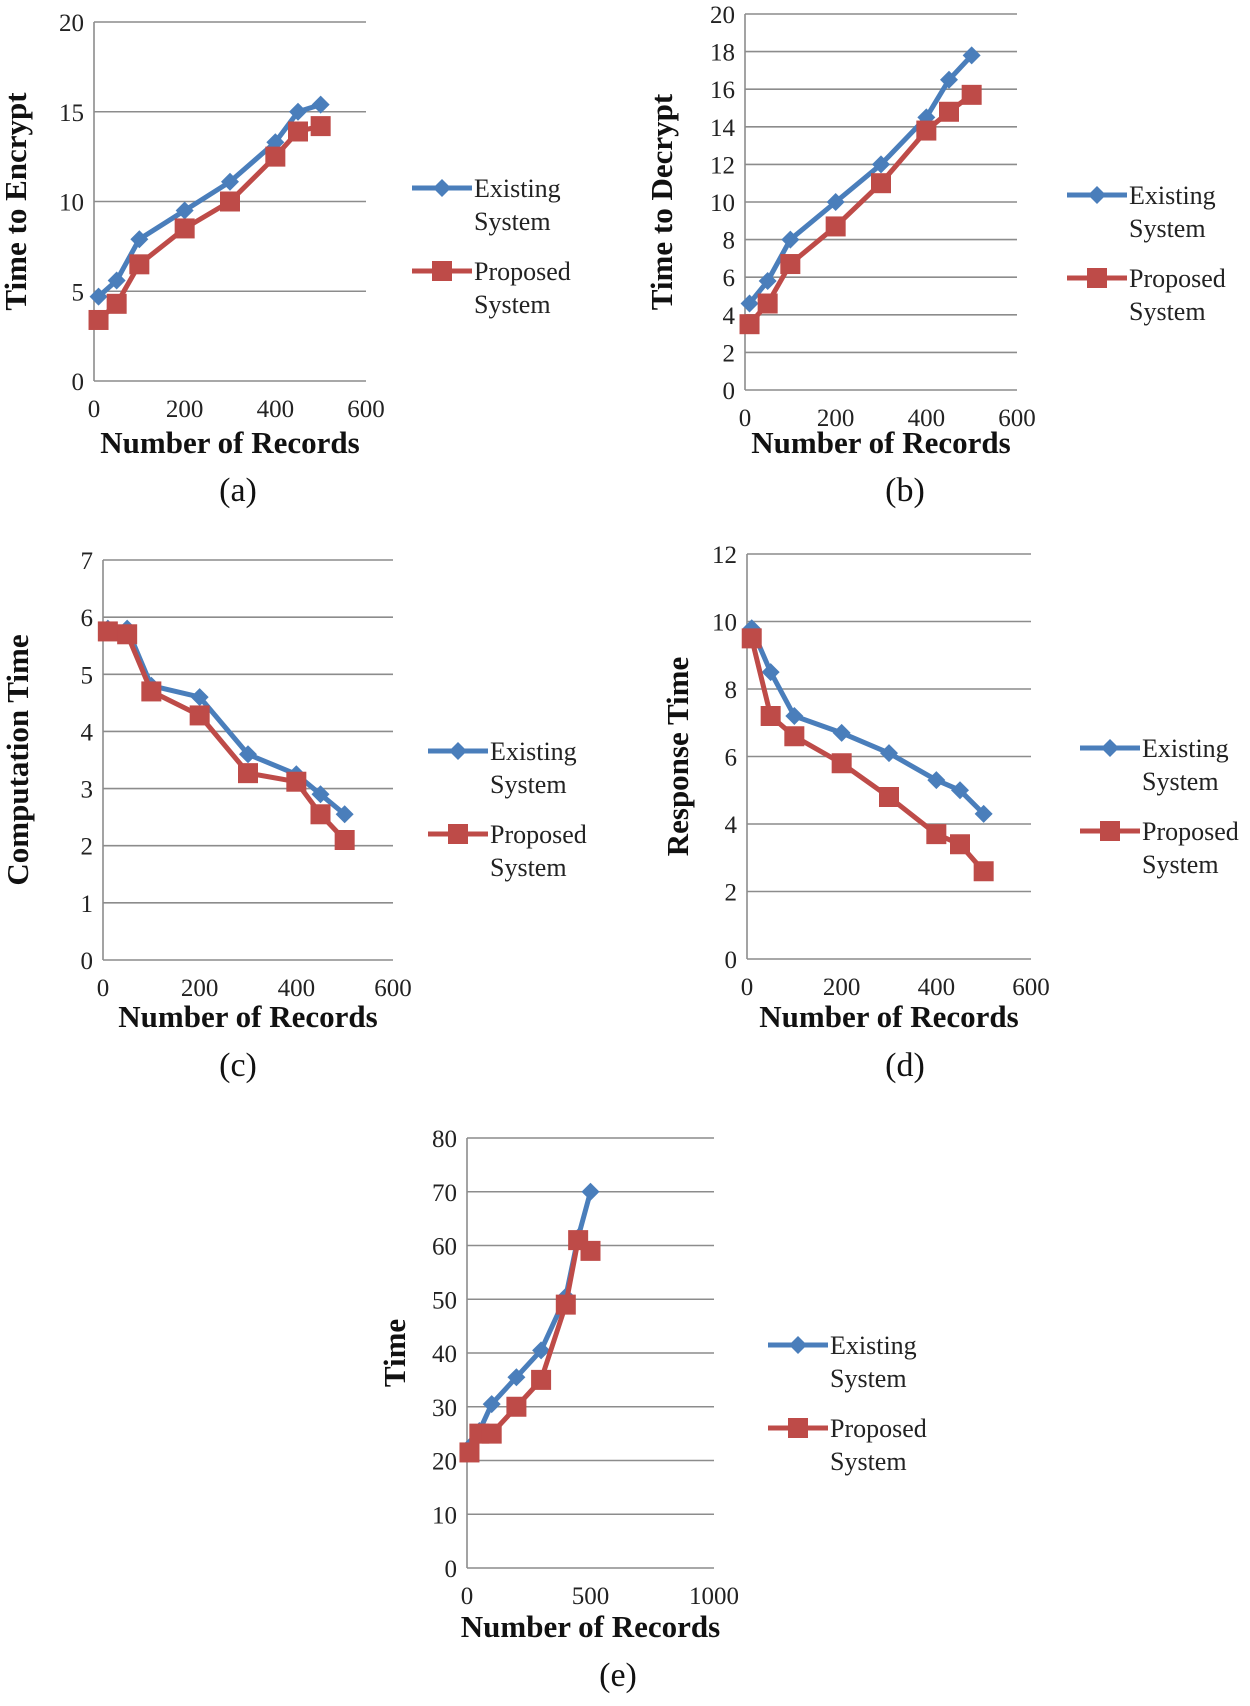 The width and height of the screenshot is (1250, 1706). Describe the element at coordinates (200, 988) in the screenshot. I see `x-tick-label: 200` at that location.